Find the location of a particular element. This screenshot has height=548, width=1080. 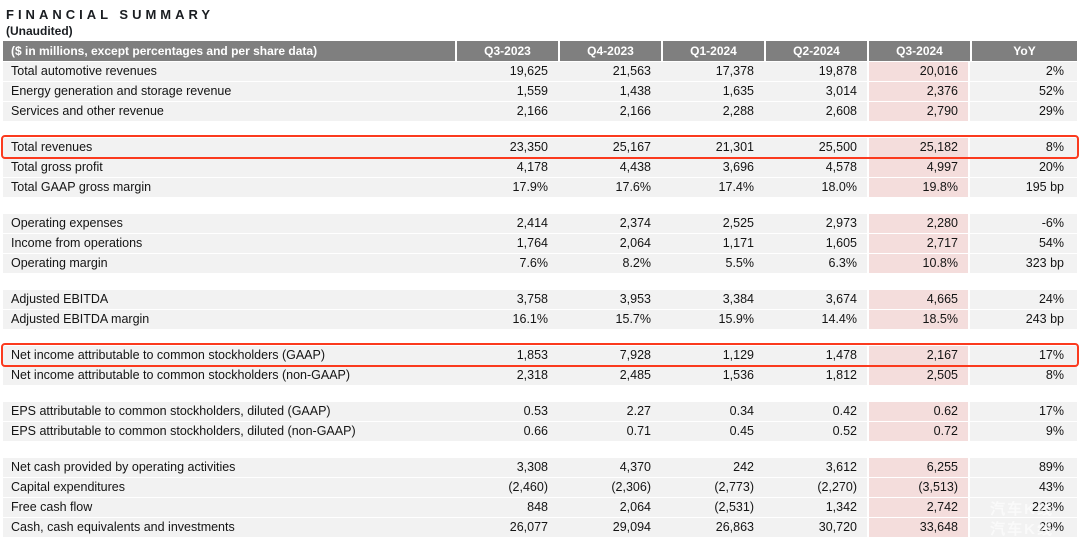

cell-yoy: 223% is located at coordinates (1023, 507).